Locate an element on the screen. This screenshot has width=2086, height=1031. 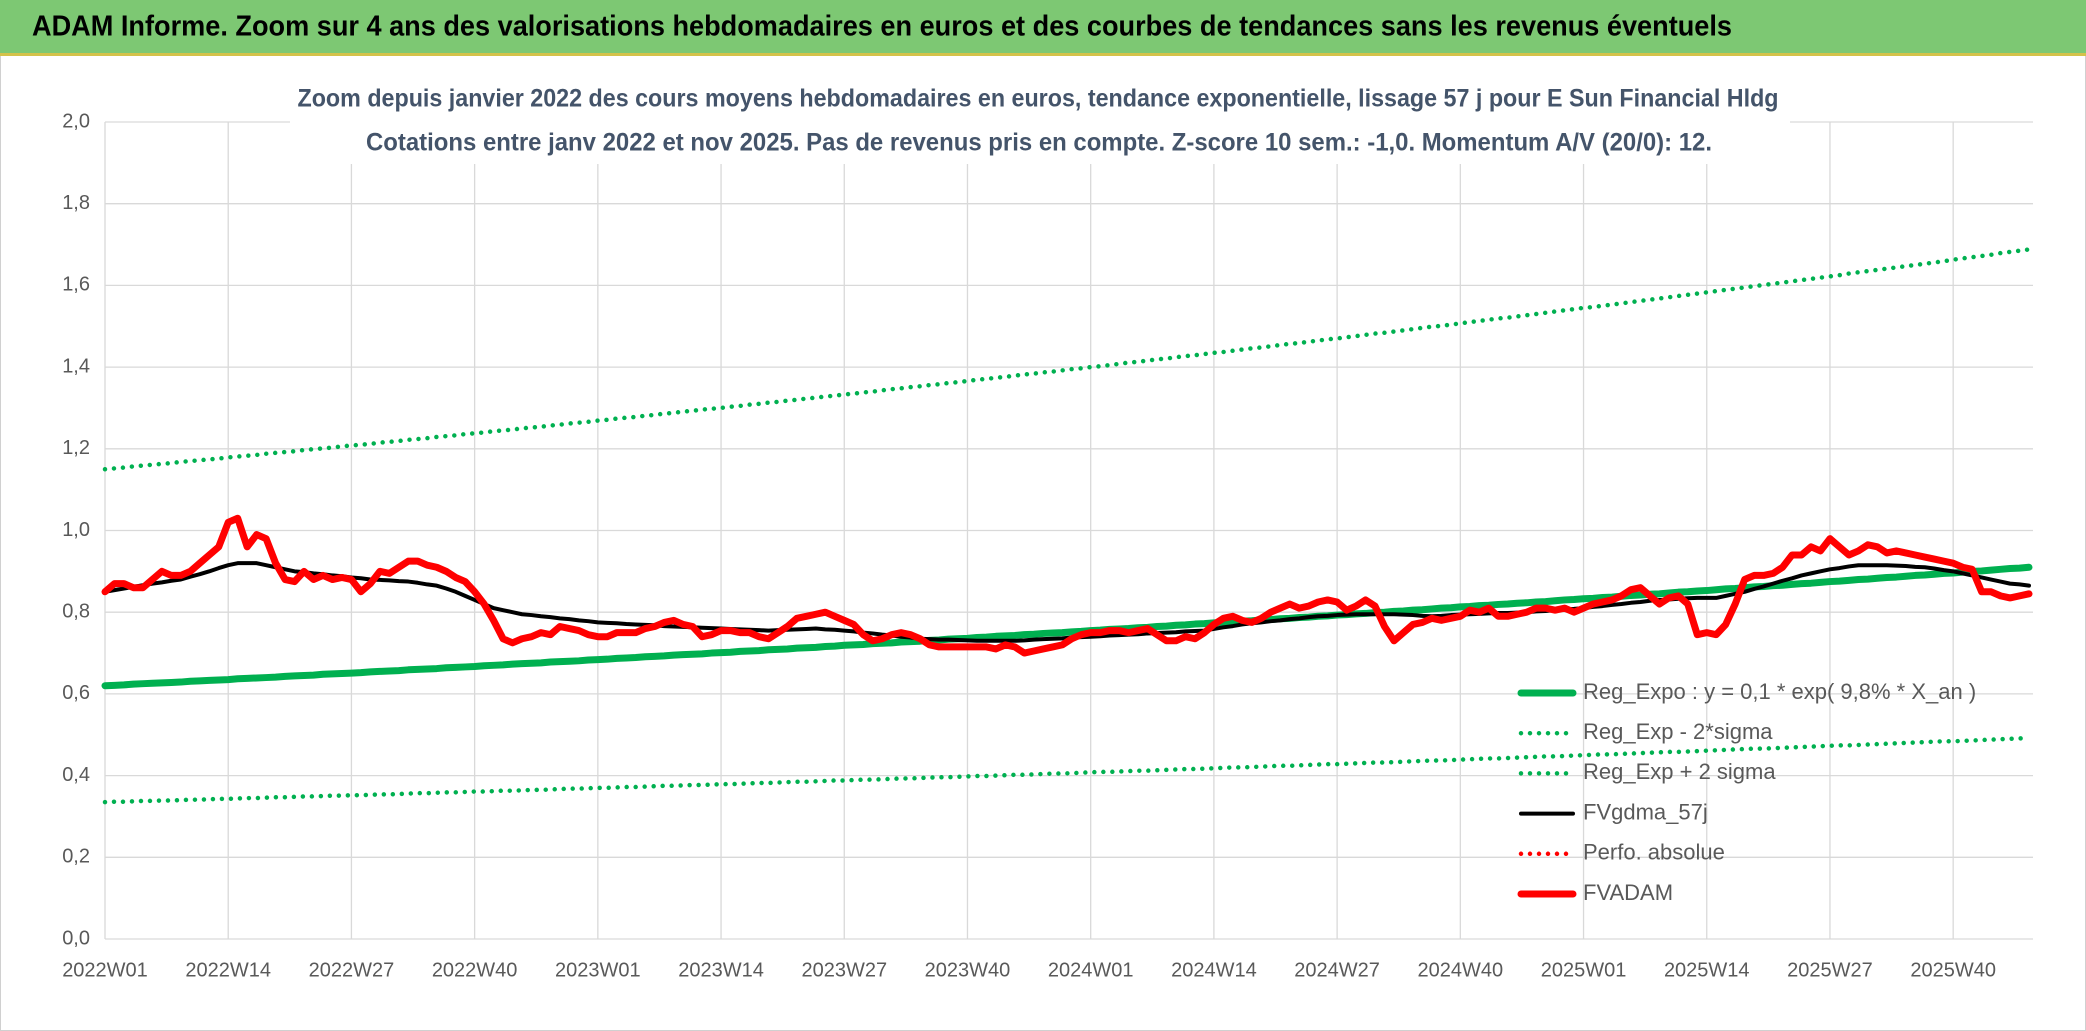
title-backdrop is located at coordinates (1040, 121).